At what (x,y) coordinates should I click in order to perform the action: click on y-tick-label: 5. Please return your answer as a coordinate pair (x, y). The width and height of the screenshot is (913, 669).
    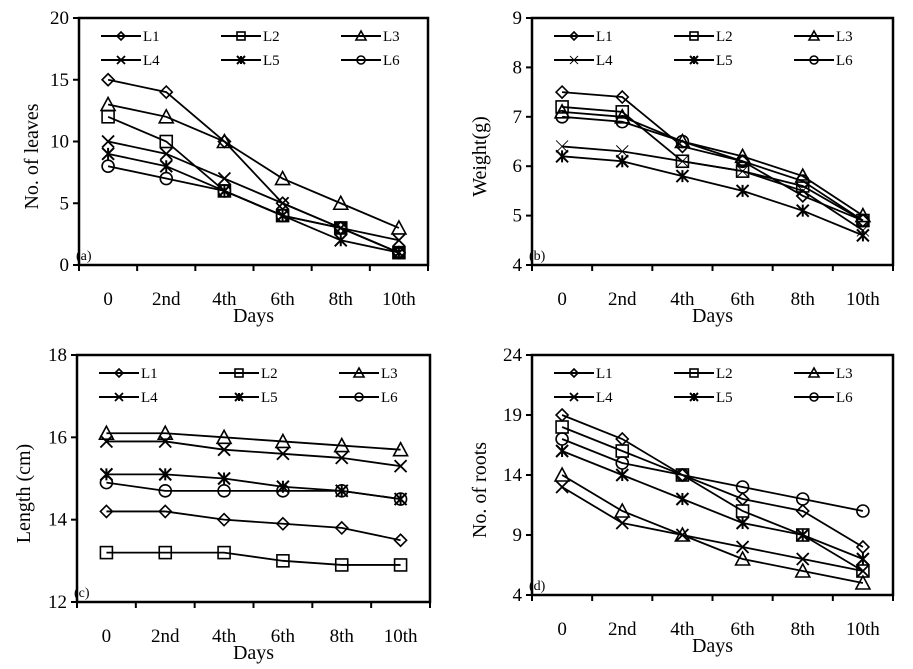
    Looking at the image, I should click on (65, 203).